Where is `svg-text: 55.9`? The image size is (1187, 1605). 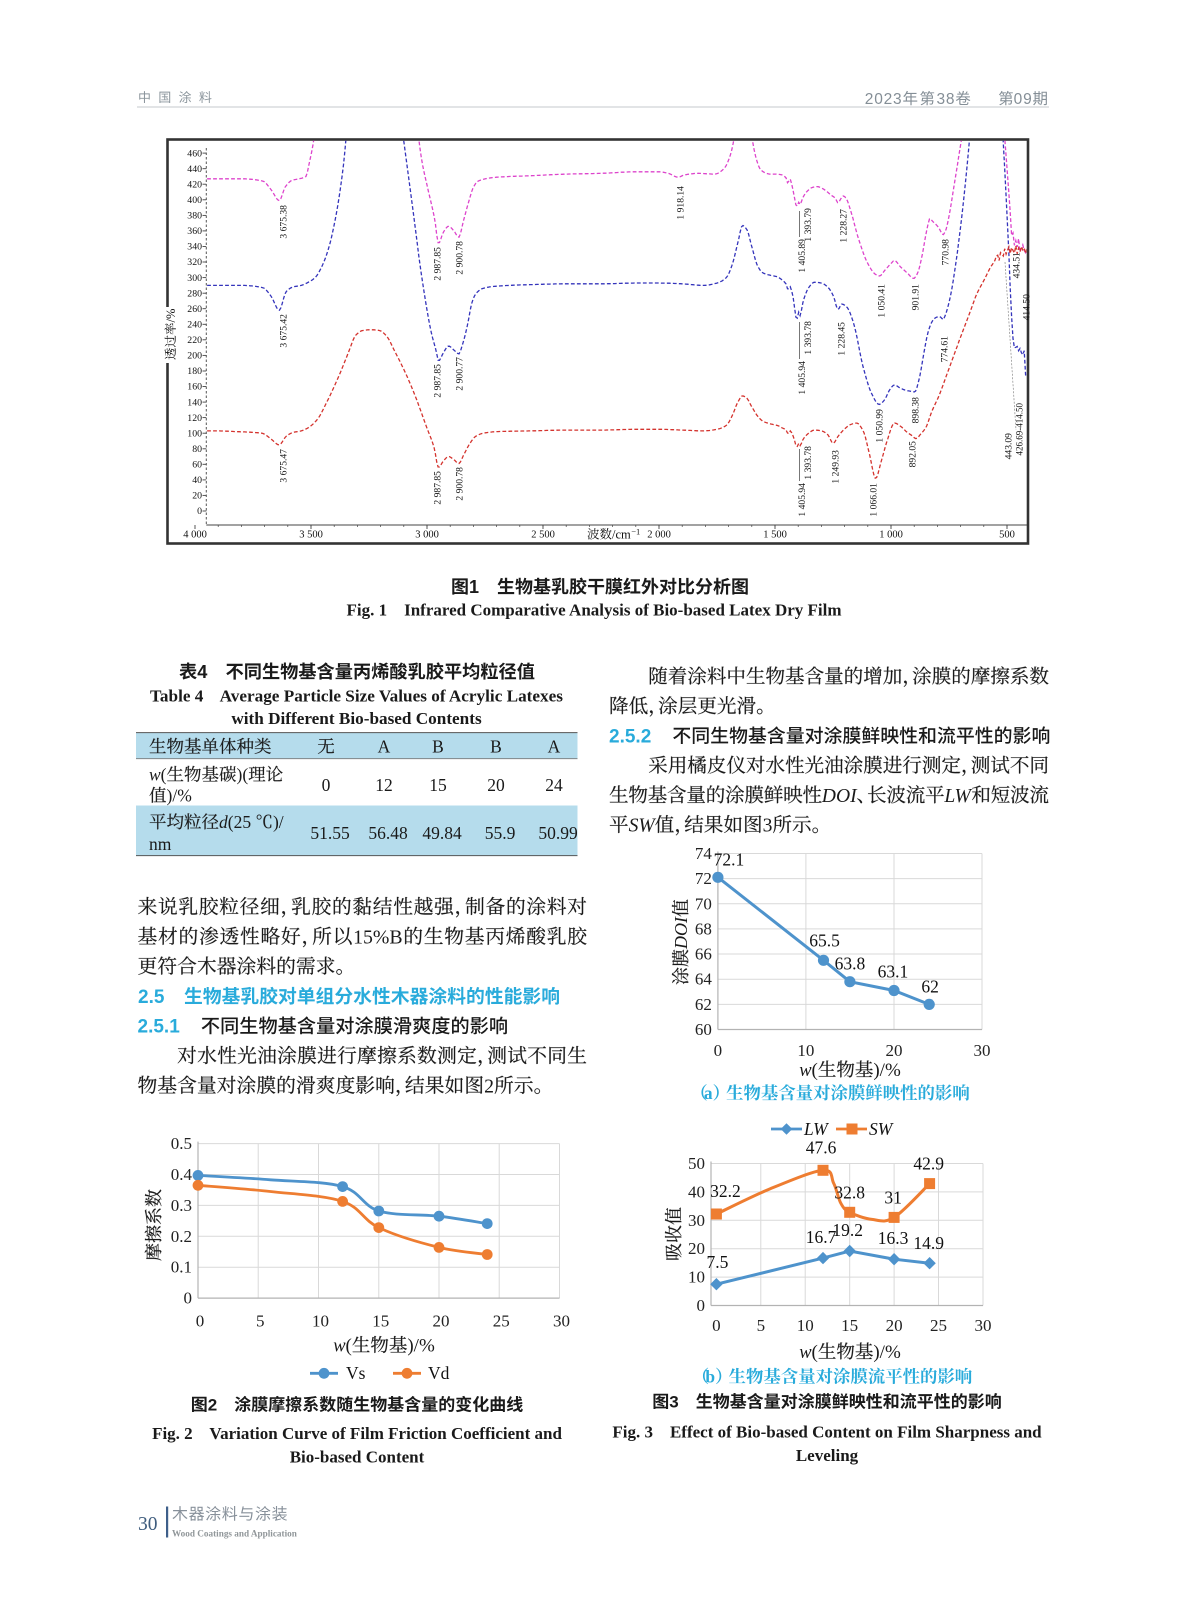
svg-text: 55.9 is located at coordinates (500, 833).